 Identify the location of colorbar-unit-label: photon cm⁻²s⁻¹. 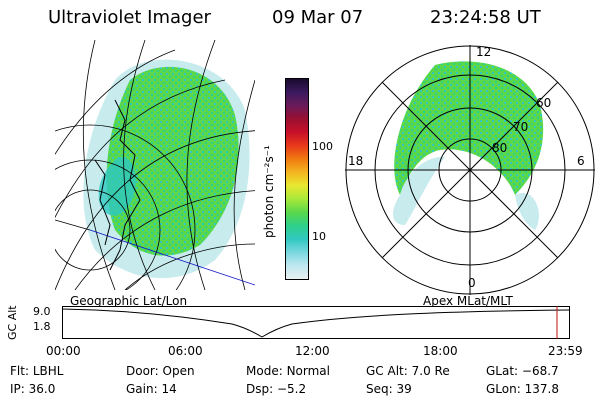
(269, 191).